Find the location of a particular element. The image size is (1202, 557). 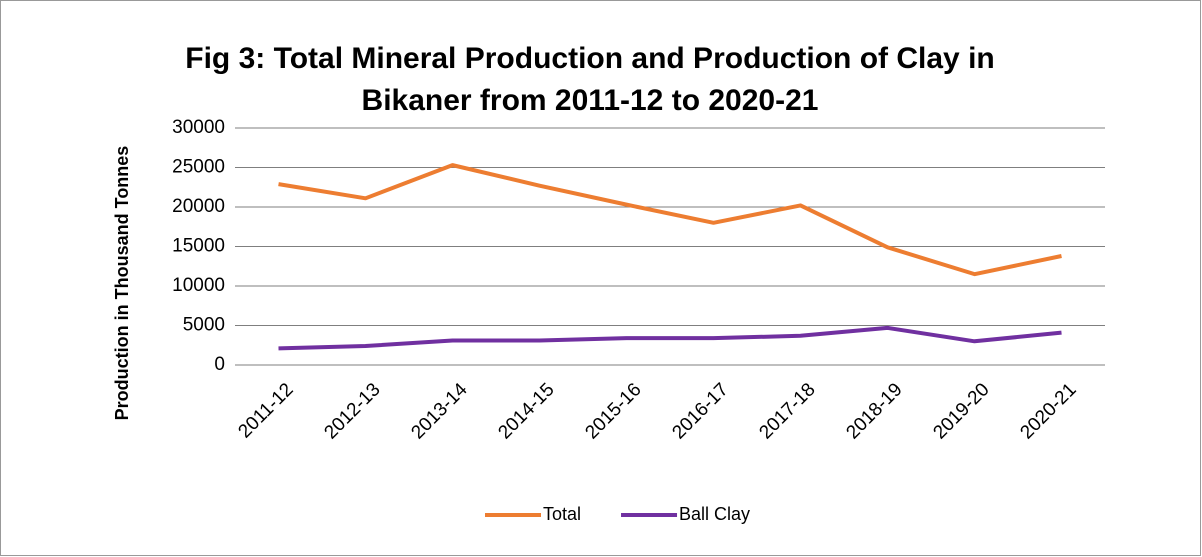

y-tick-label: 0 is located at coordinates (219, 364).